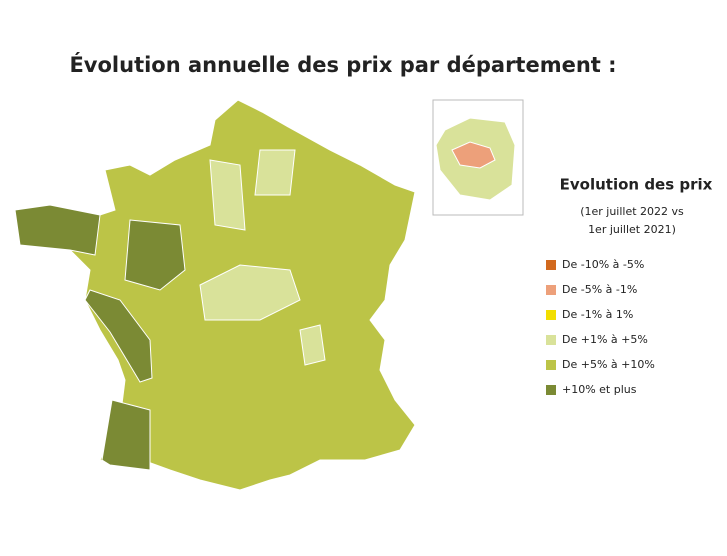 Image resolution: width=727 pixels, height=556 pixels. I want to click on paris-inset, so click(478, 157).